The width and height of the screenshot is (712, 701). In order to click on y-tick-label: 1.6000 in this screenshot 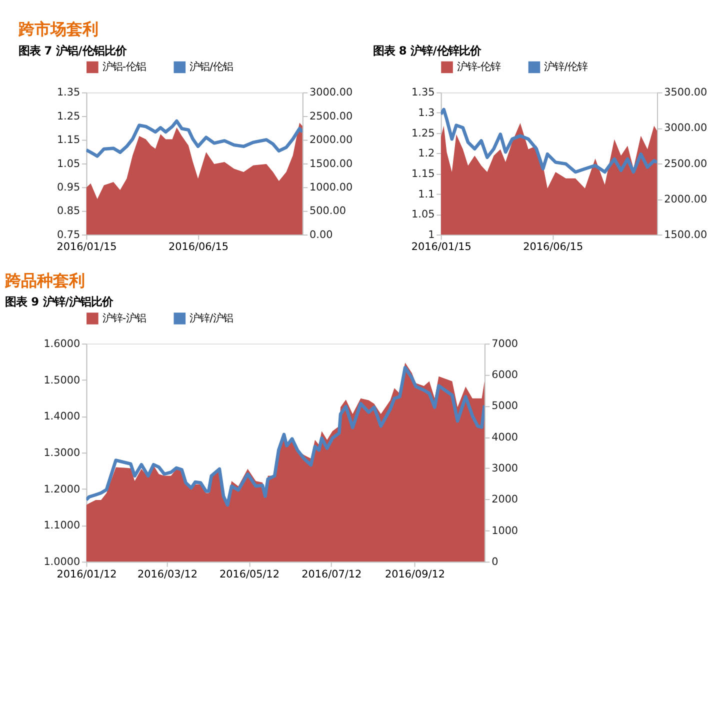, I will do `click(62, 344)`.